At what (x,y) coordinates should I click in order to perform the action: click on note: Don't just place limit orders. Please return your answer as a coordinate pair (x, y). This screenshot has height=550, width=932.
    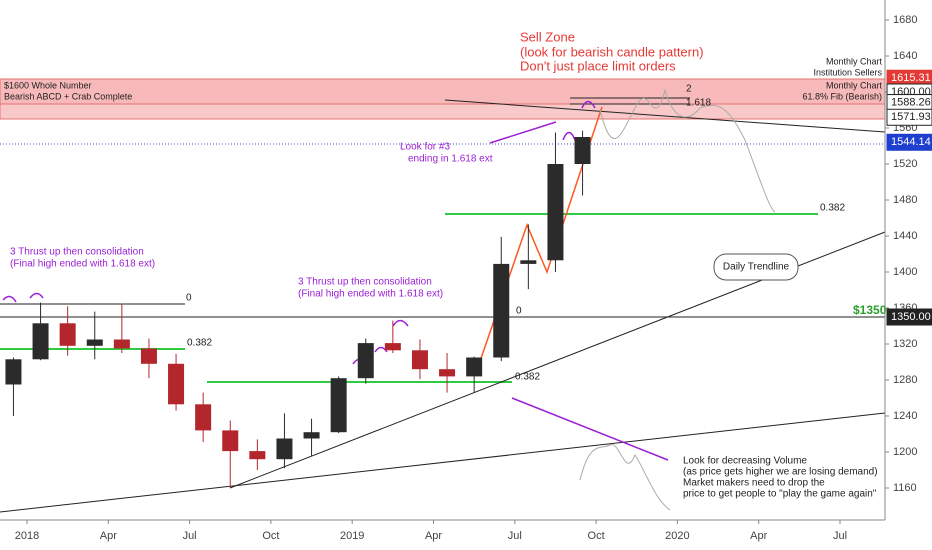
    Looking at the image, I should click on (598, 65).